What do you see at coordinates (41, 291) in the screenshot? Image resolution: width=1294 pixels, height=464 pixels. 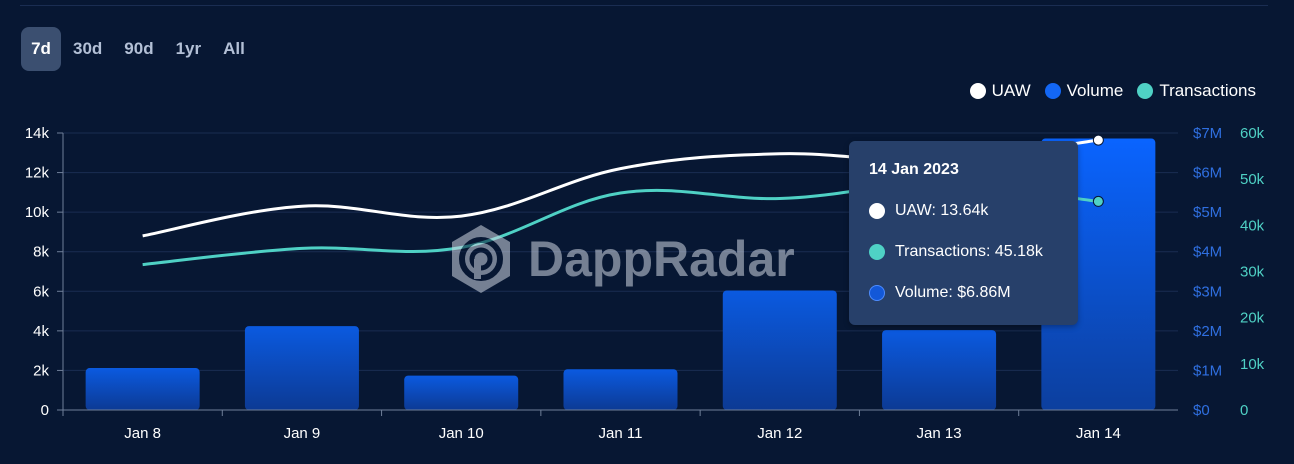 I see `left-axis-tick-label: 6k` at bounding box center [41, 291].